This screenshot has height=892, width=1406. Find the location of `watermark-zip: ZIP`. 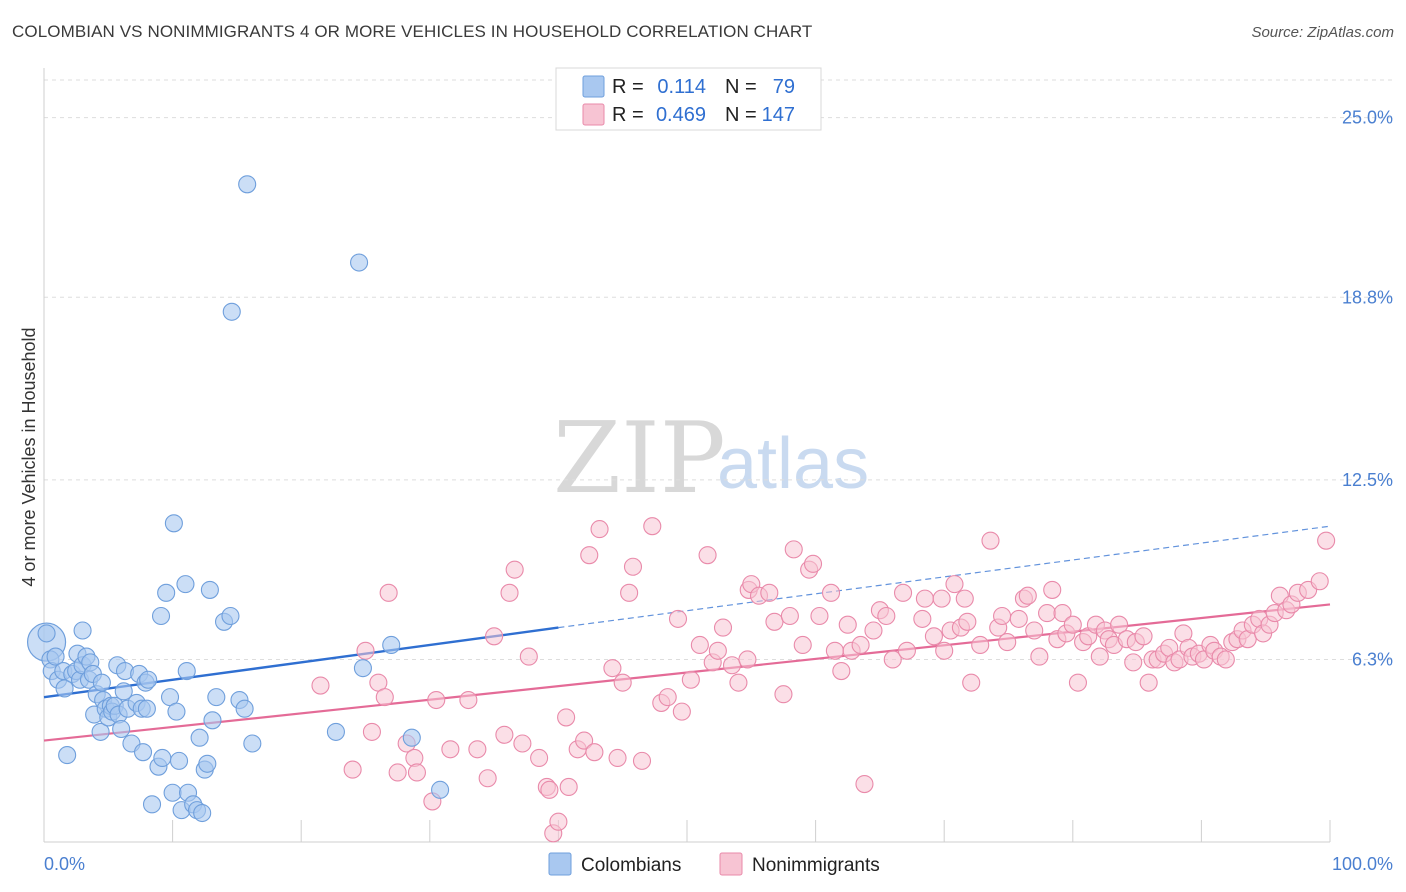

watermark-zip: ZIP is located at coordinates (639, 459).